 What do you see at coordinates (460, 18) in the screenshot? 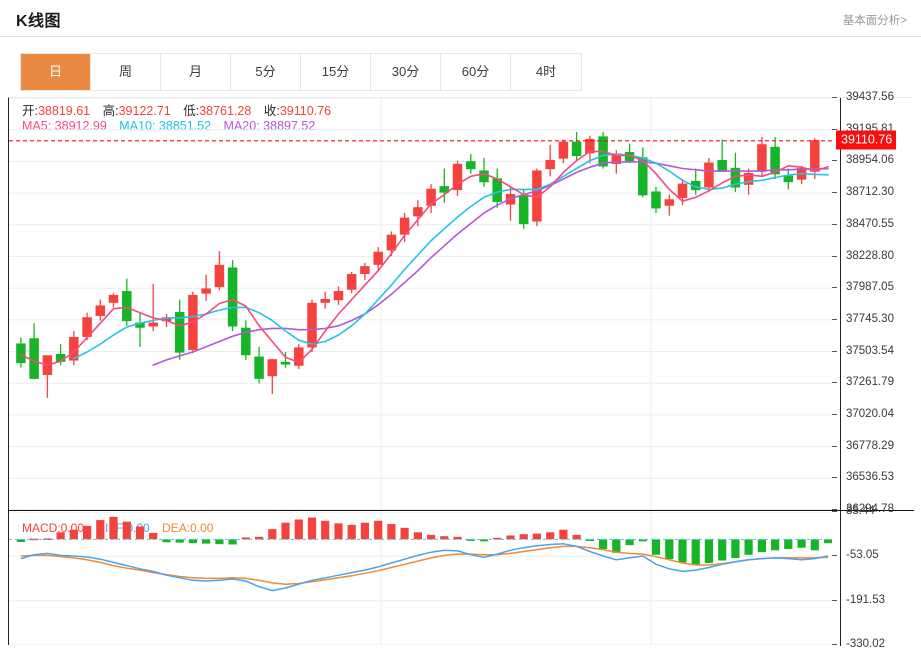
I see `page-header: K线图 基本面分析>` at bounding box center [460, 18].